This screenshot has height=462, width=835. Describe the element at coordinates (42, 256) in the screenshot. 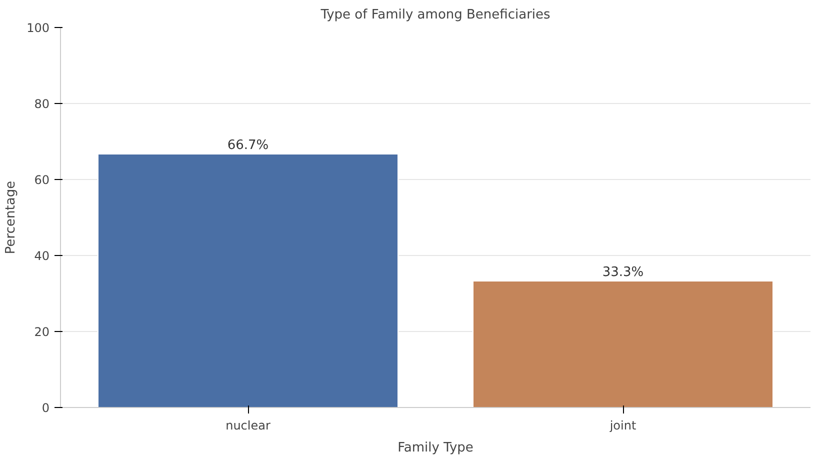

I see `y-tick-label: 40` at that location.